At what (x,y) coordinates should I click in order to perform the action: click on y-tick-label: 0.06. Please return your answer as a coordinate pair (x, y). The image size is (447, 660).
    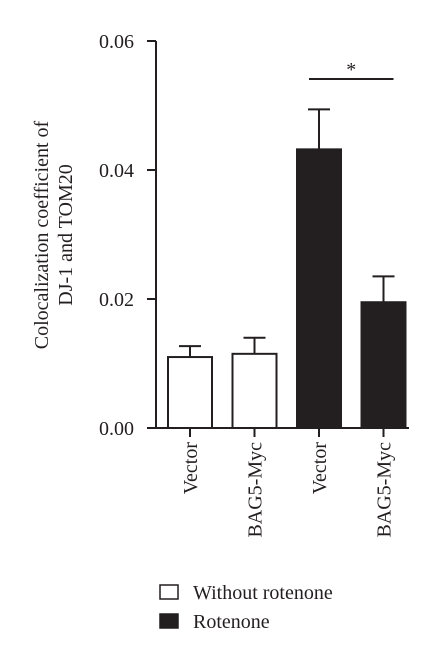
    Looking at the image, I should click on (116, 42).